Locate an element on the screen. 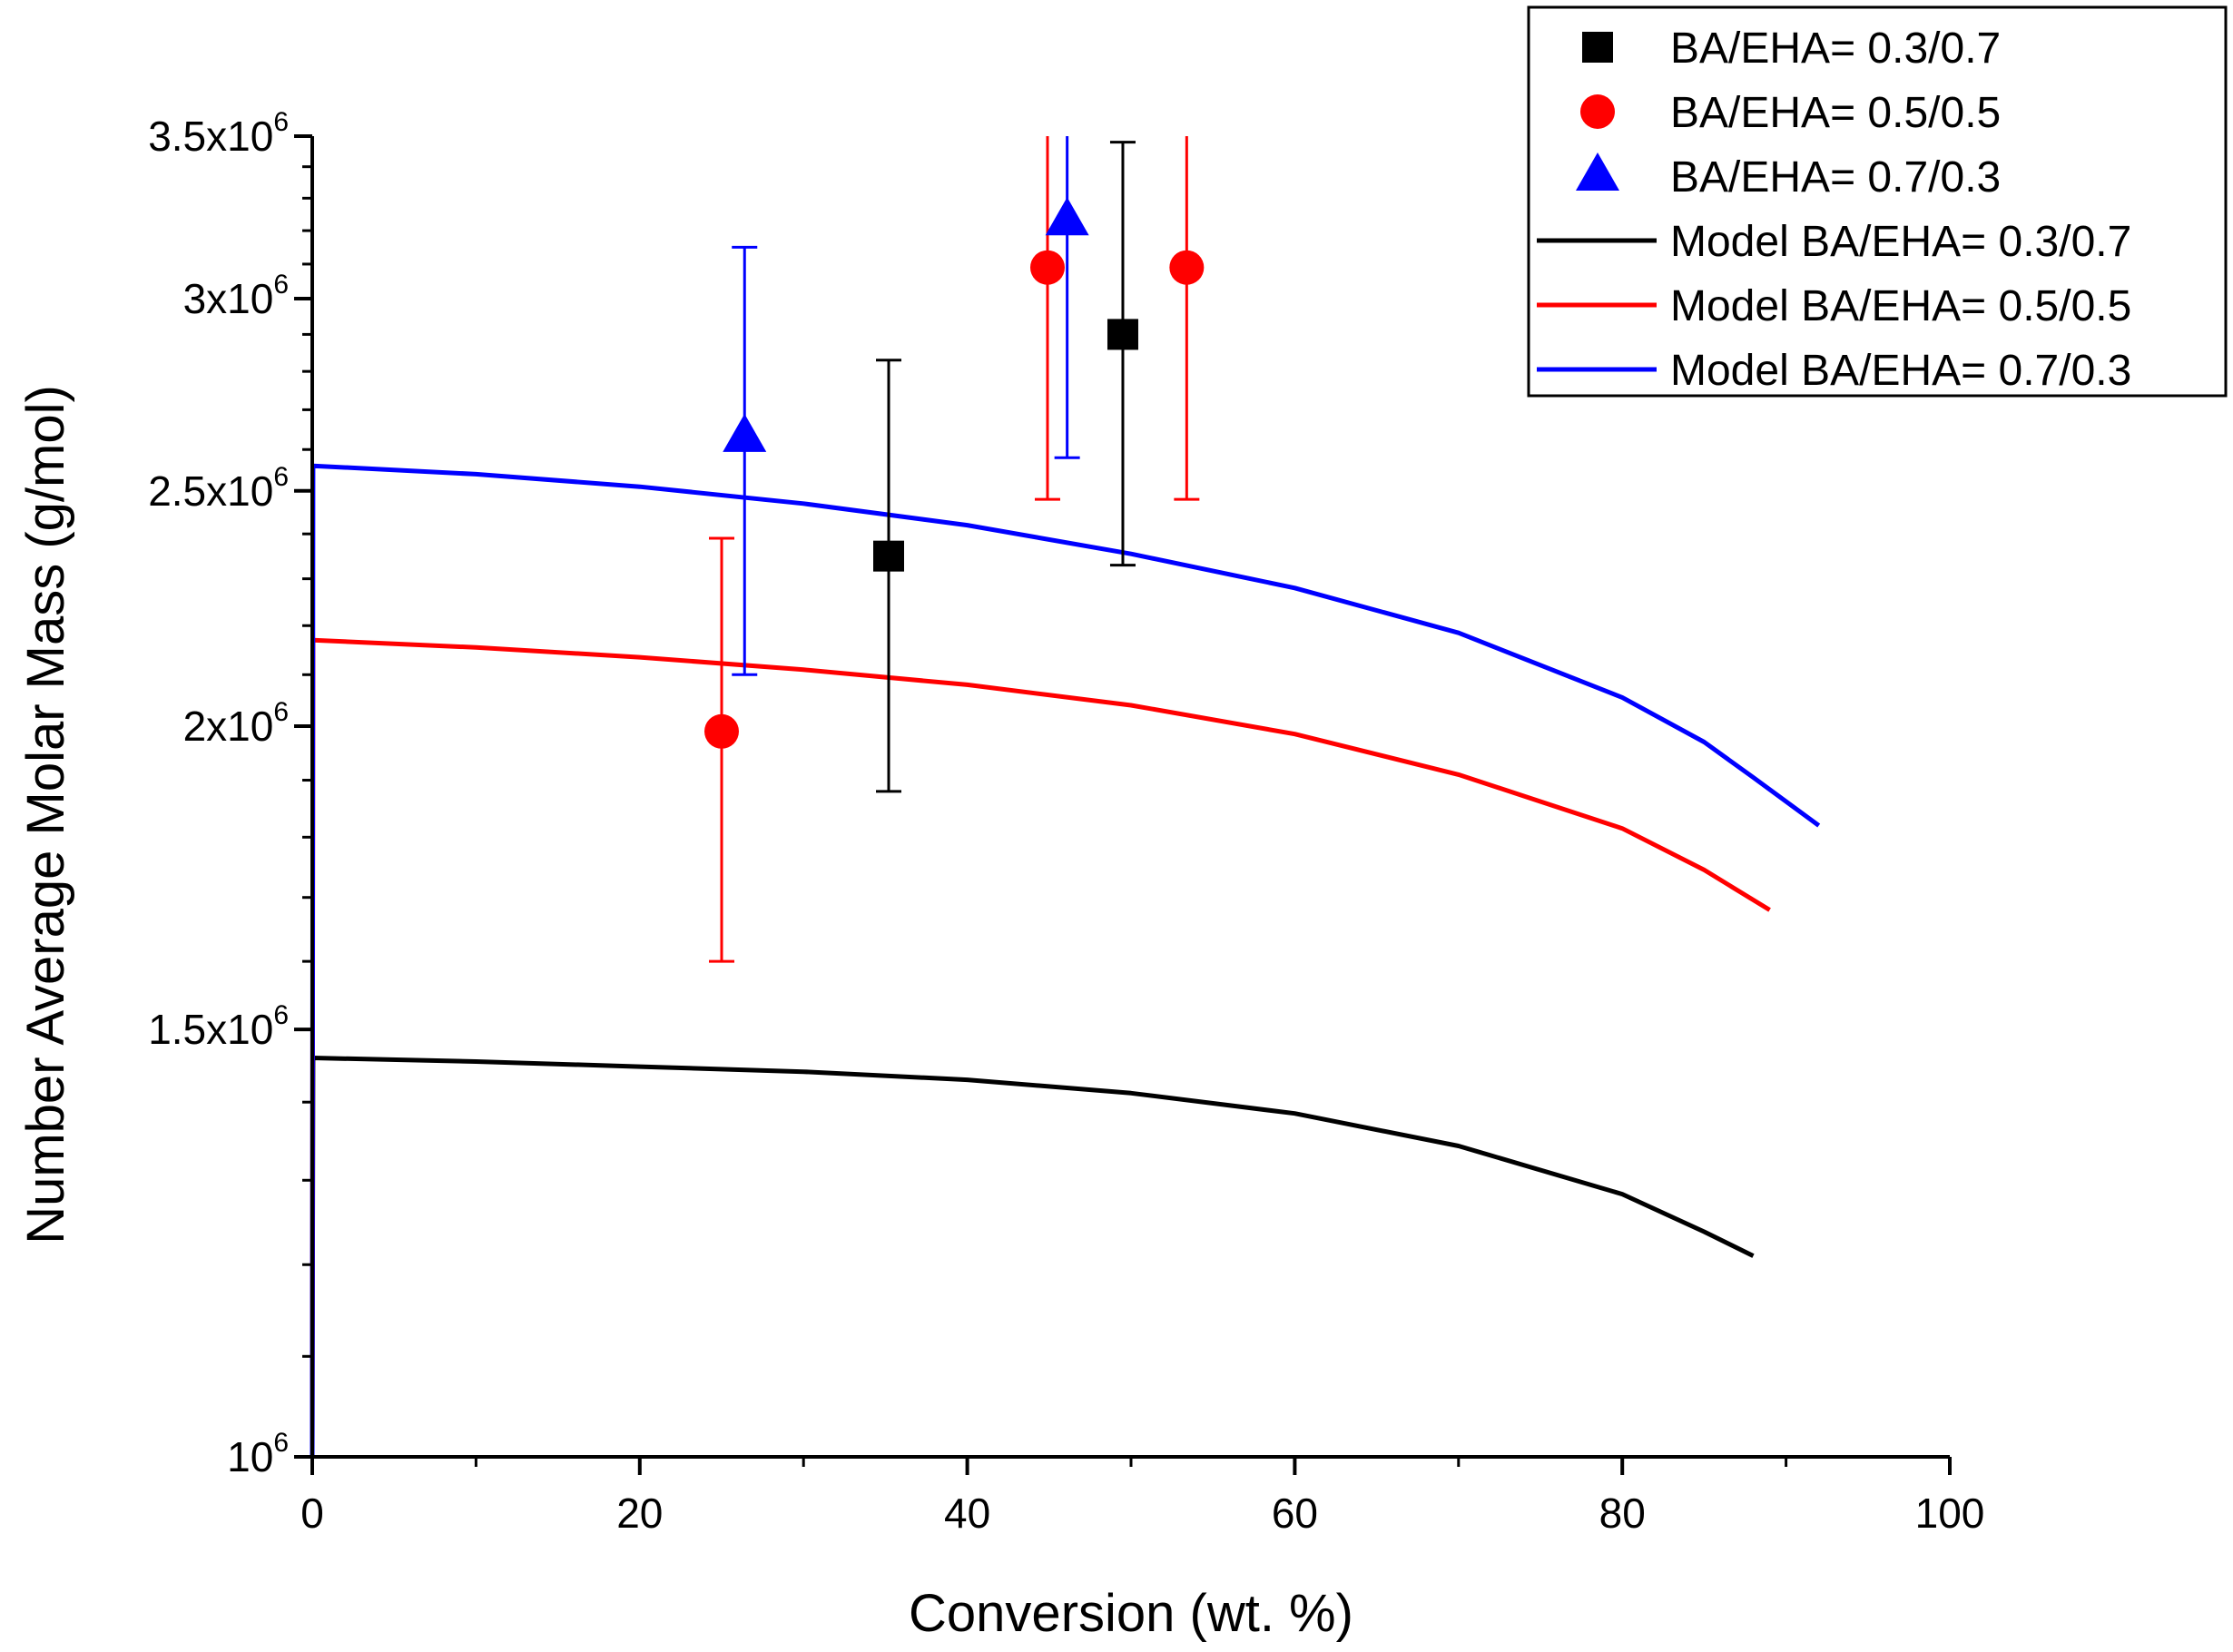 The height and width of the screenshot is (1652, 2233). legend-label: Model BA/EHA= 0.5/0.5 is located at coordinates (1901, 306).